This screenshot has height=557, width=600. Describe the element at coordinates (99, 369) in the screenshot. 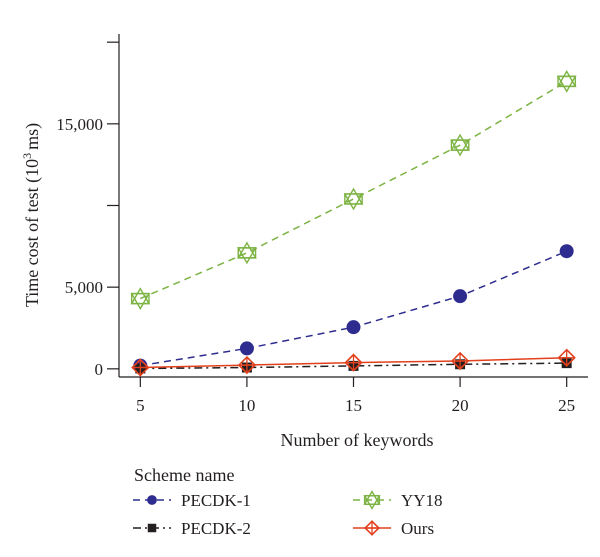

I see `y-tick-label: 0` at that location.